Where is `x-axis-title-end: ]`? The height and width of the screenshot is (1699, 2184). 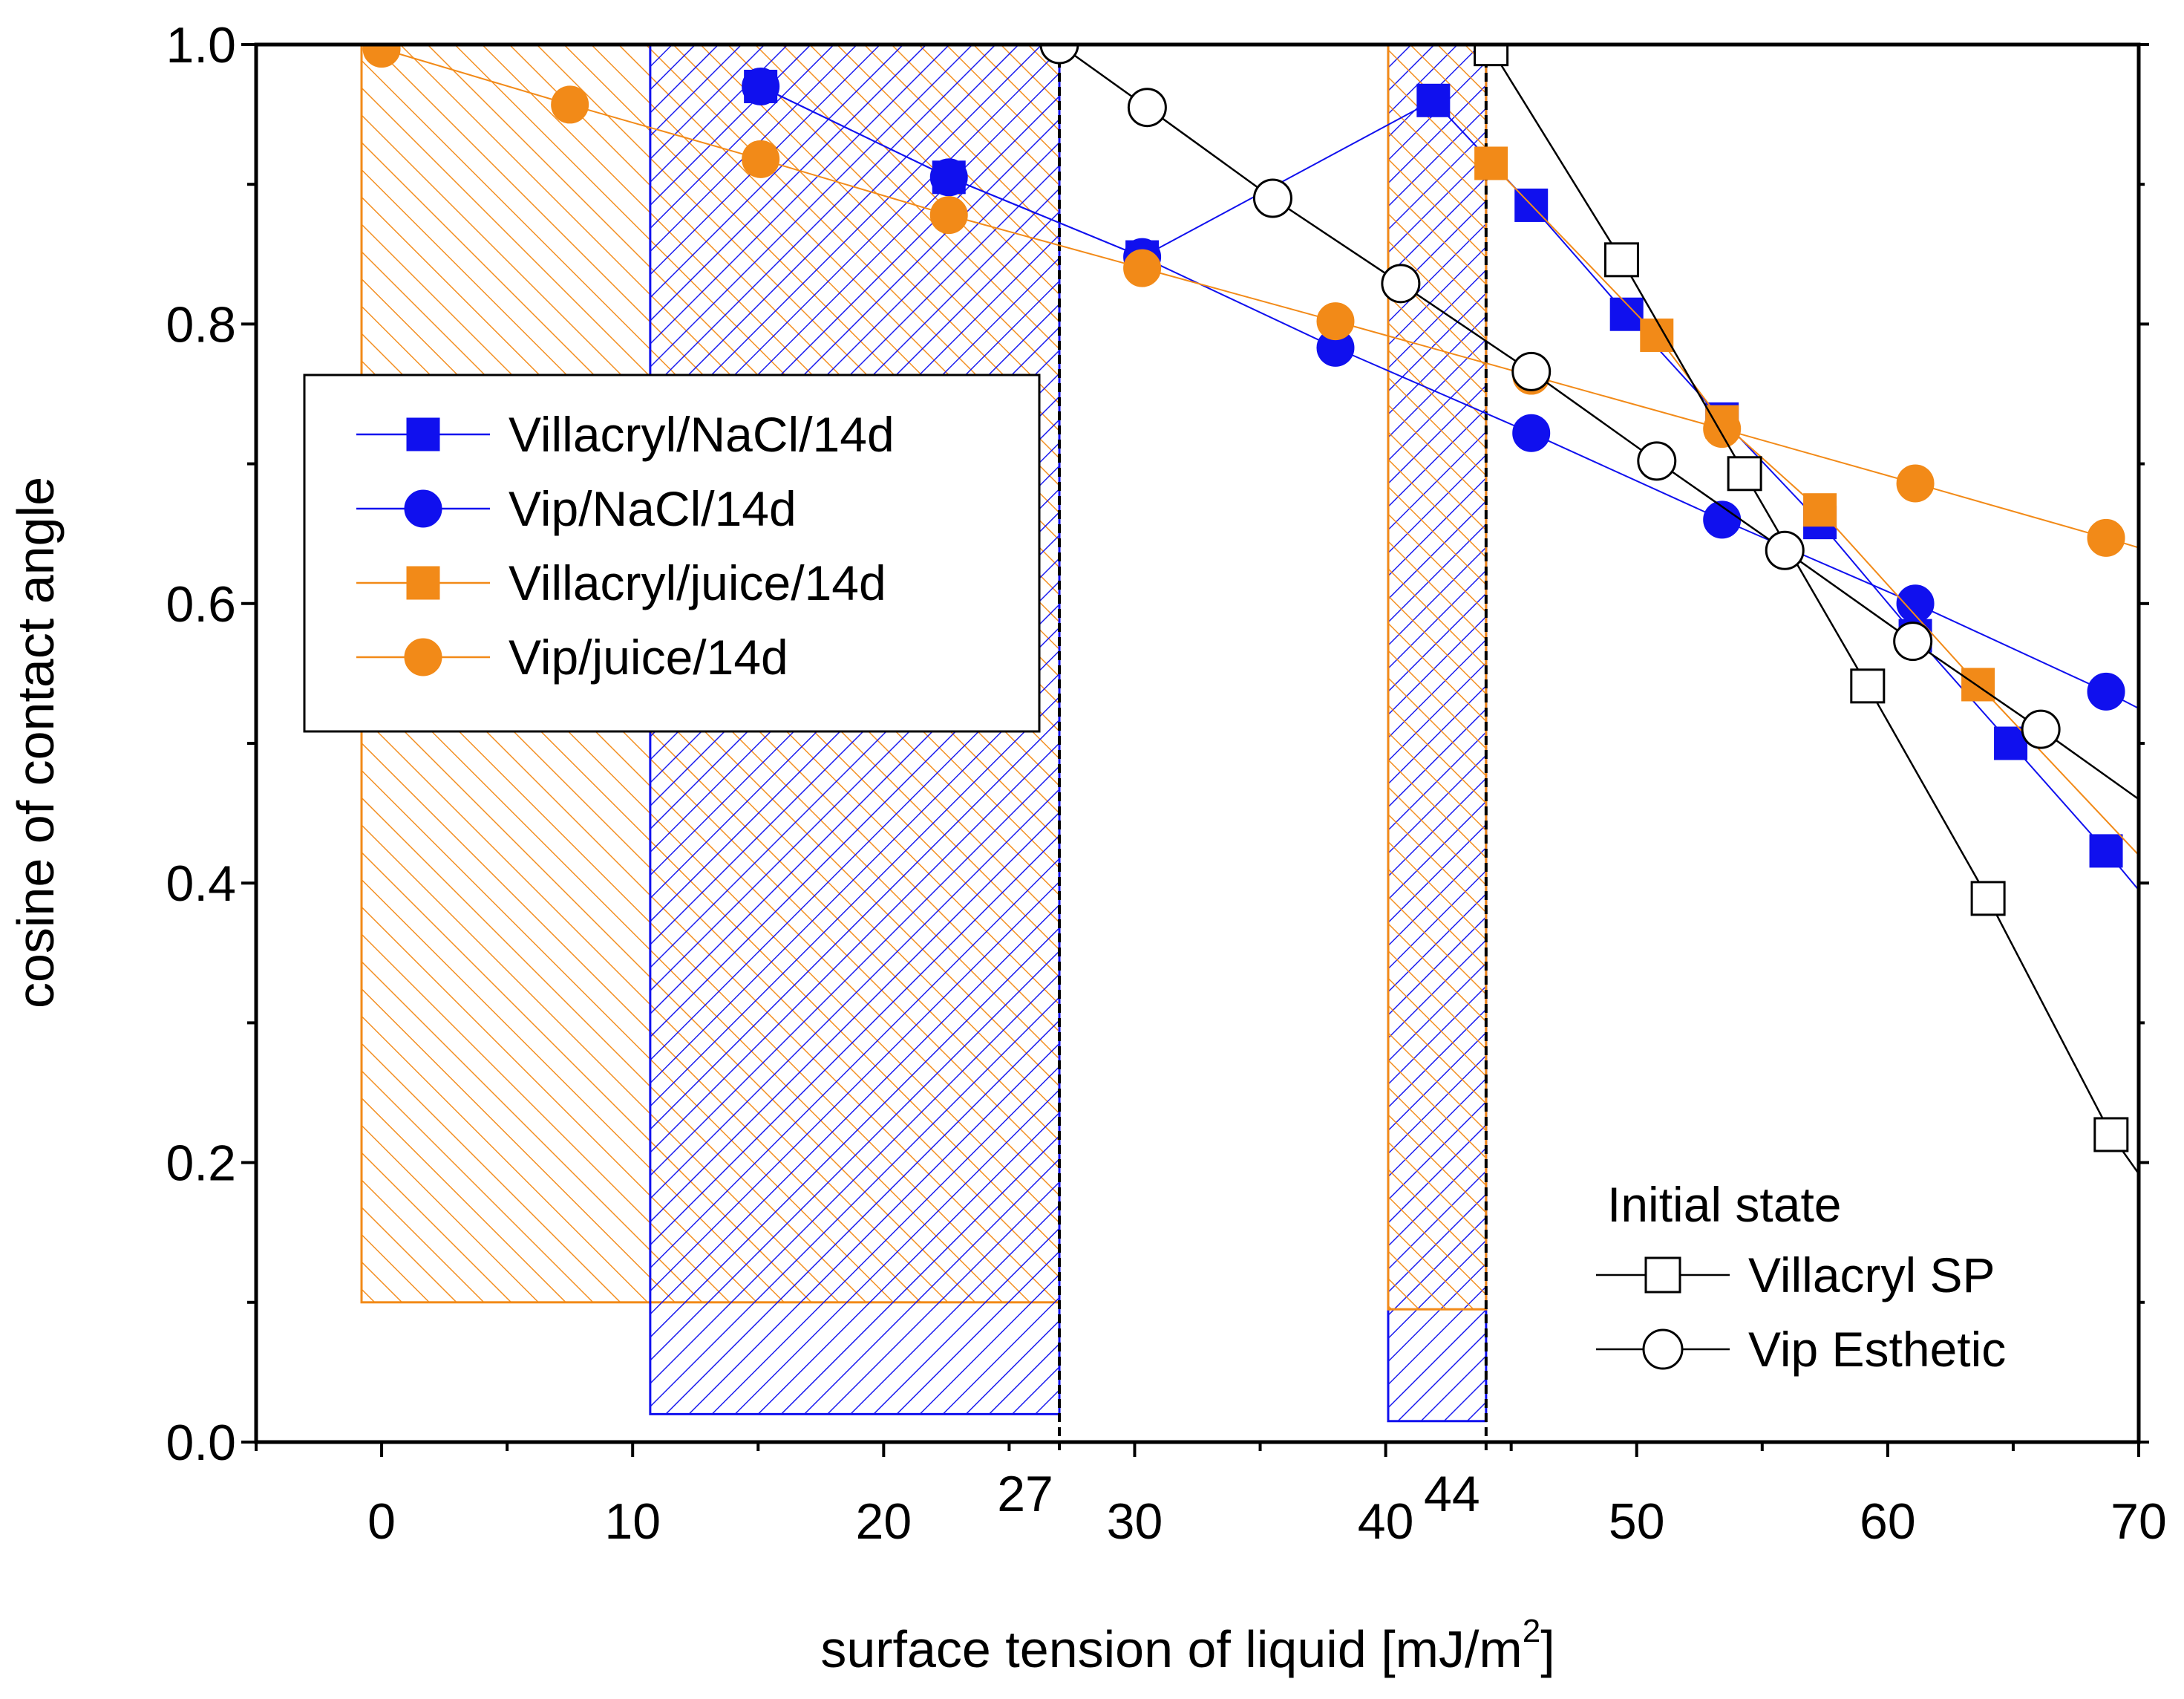 x-axis-title-end: ] is located at coordinates (1547, 1649).